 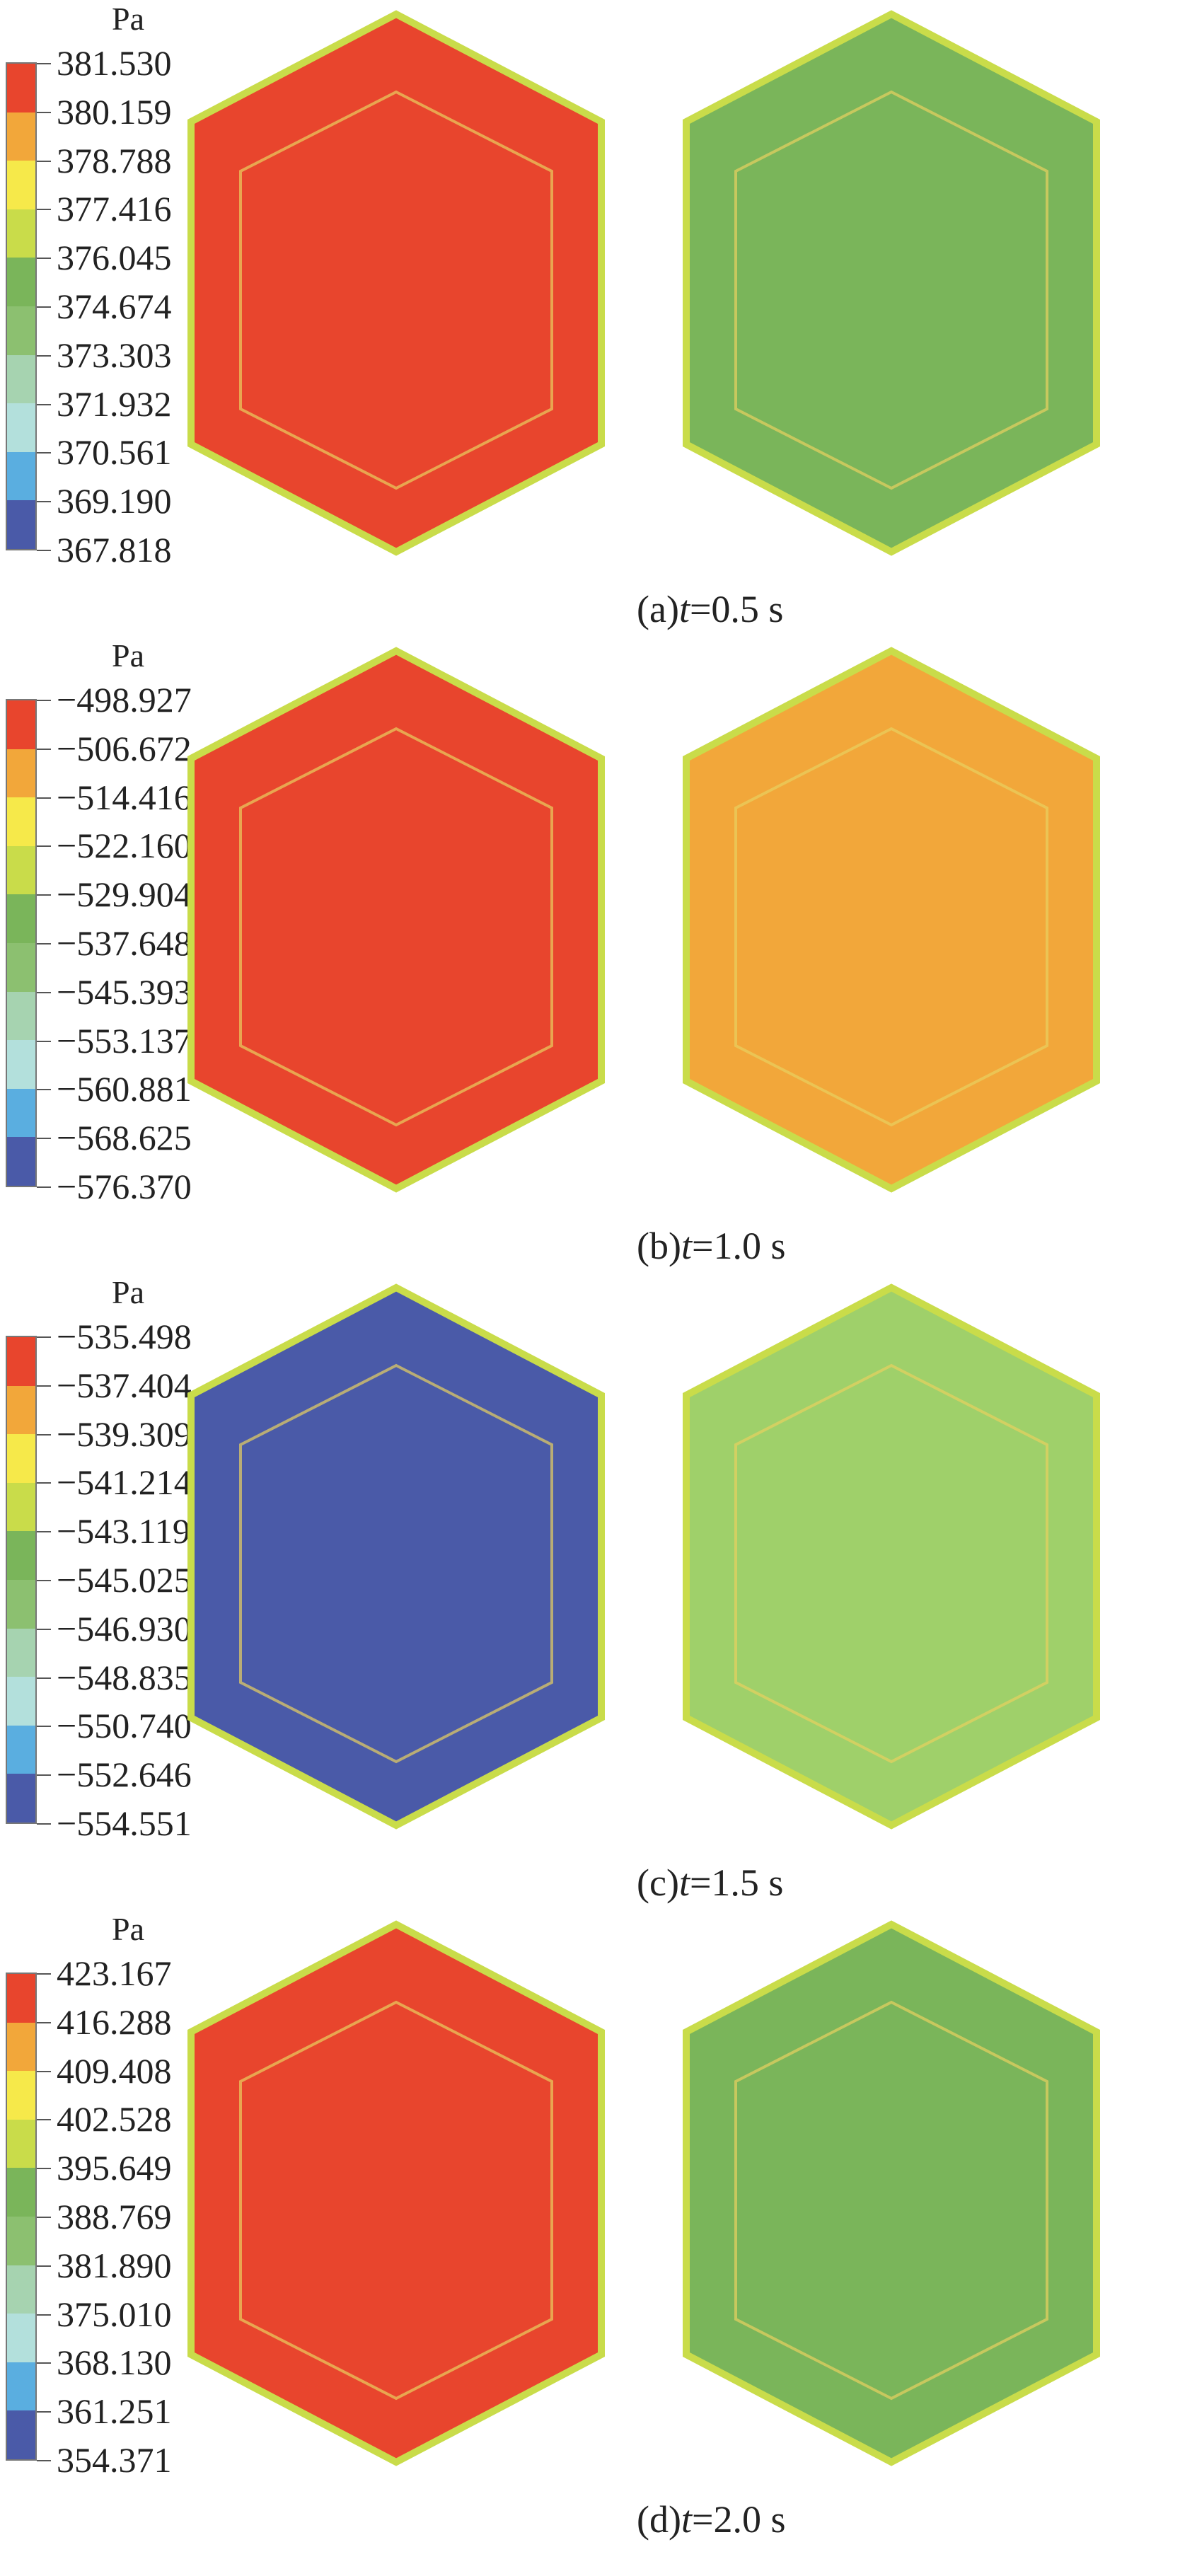 I want to click on colorbar-tick-label: −545.025, so click(x=124, y=1580).